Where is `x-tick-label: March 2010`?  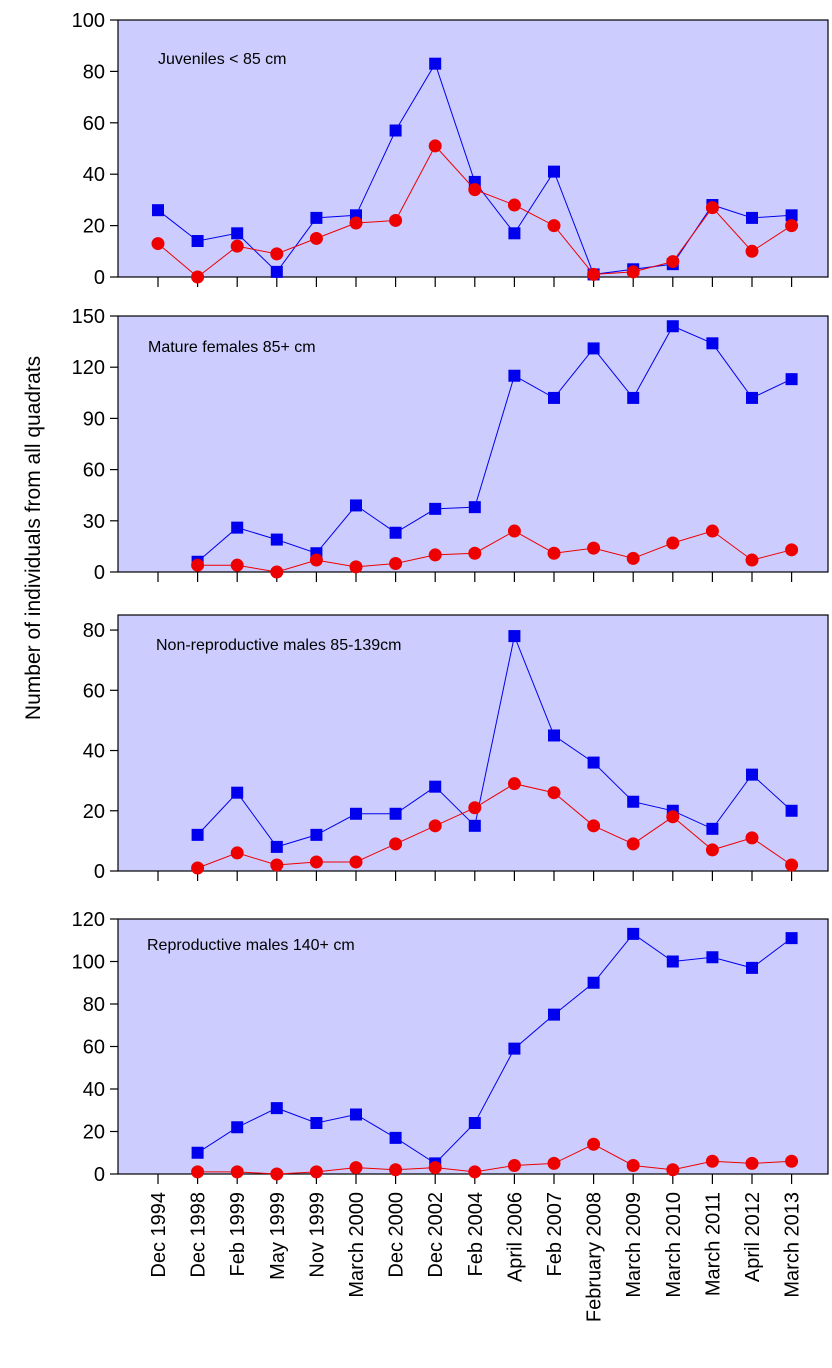 x-tick-label: March 2010 is located at coordinates (674, 1245).